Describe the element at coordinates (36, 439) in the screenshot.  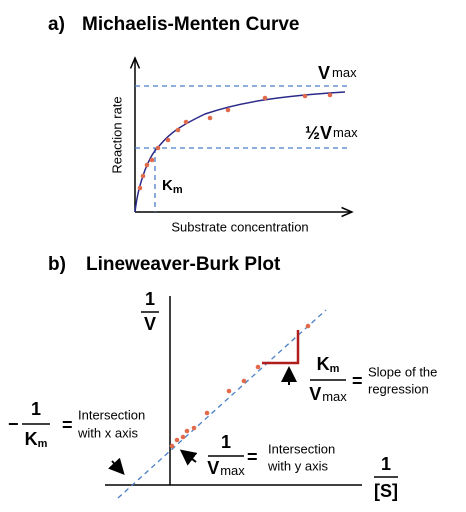
I see `x-intercept-denominator: Km` at that location.